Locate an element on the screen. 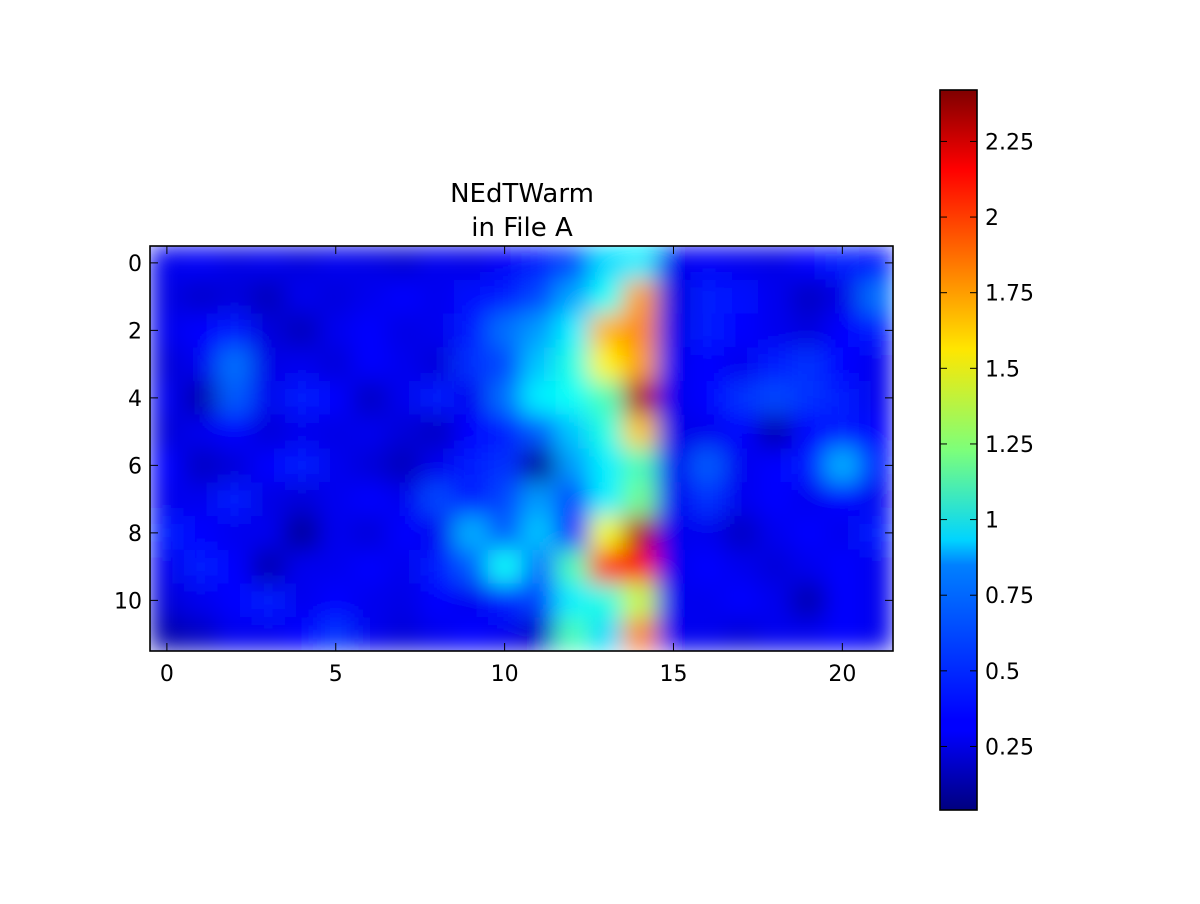 Image resolution: width=1200 pixels, height=904 pixels. colorbar-tick-label: 2 is located at coordinates (992, 218).